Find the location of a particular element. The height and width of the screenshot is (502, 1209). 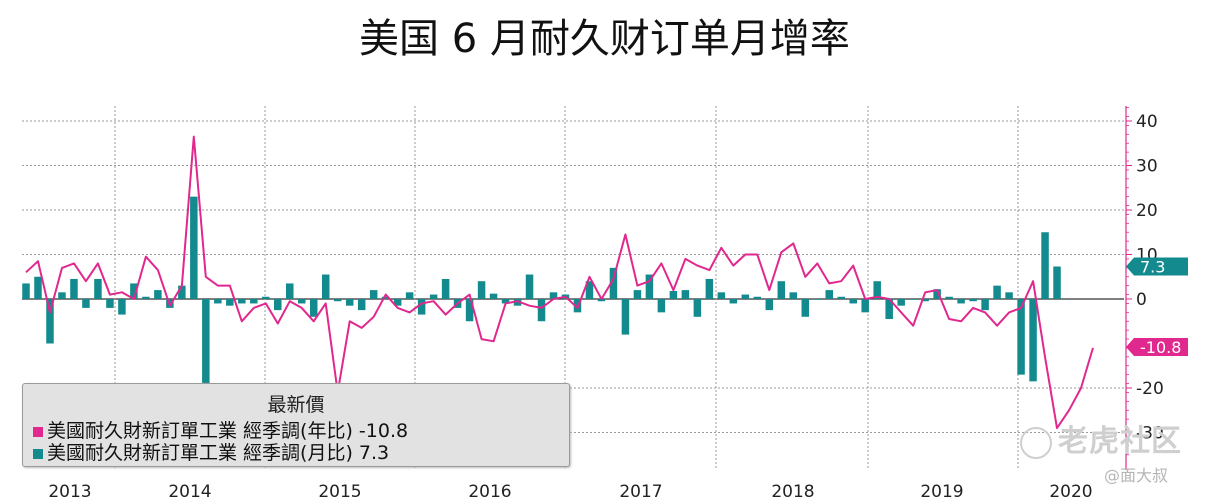

x-tick-label: 2014 is located at coordinates (189, 492).